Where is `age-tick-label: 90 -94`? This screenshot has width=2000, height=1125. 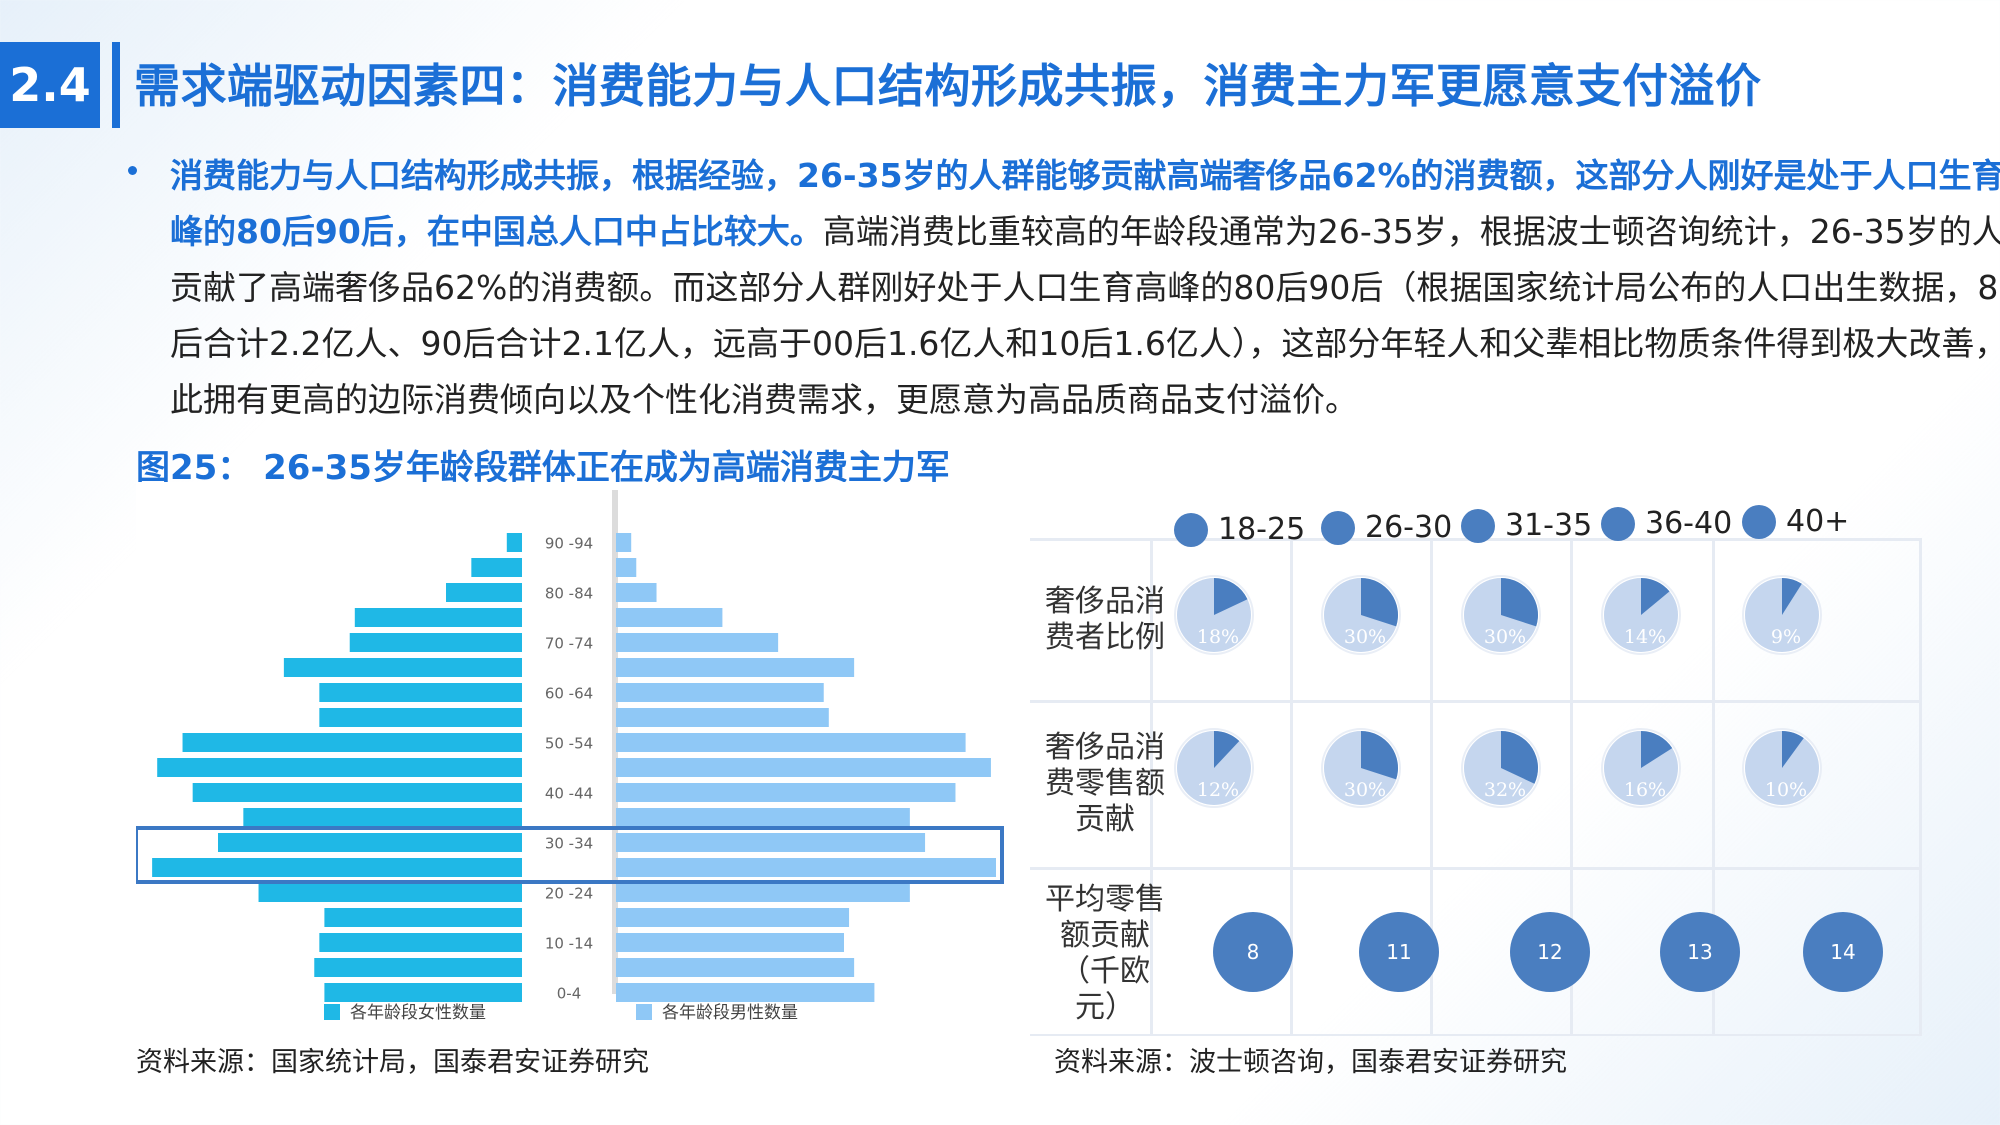 age-tick-label: 90 -94 is located at coordinates (569, 544).